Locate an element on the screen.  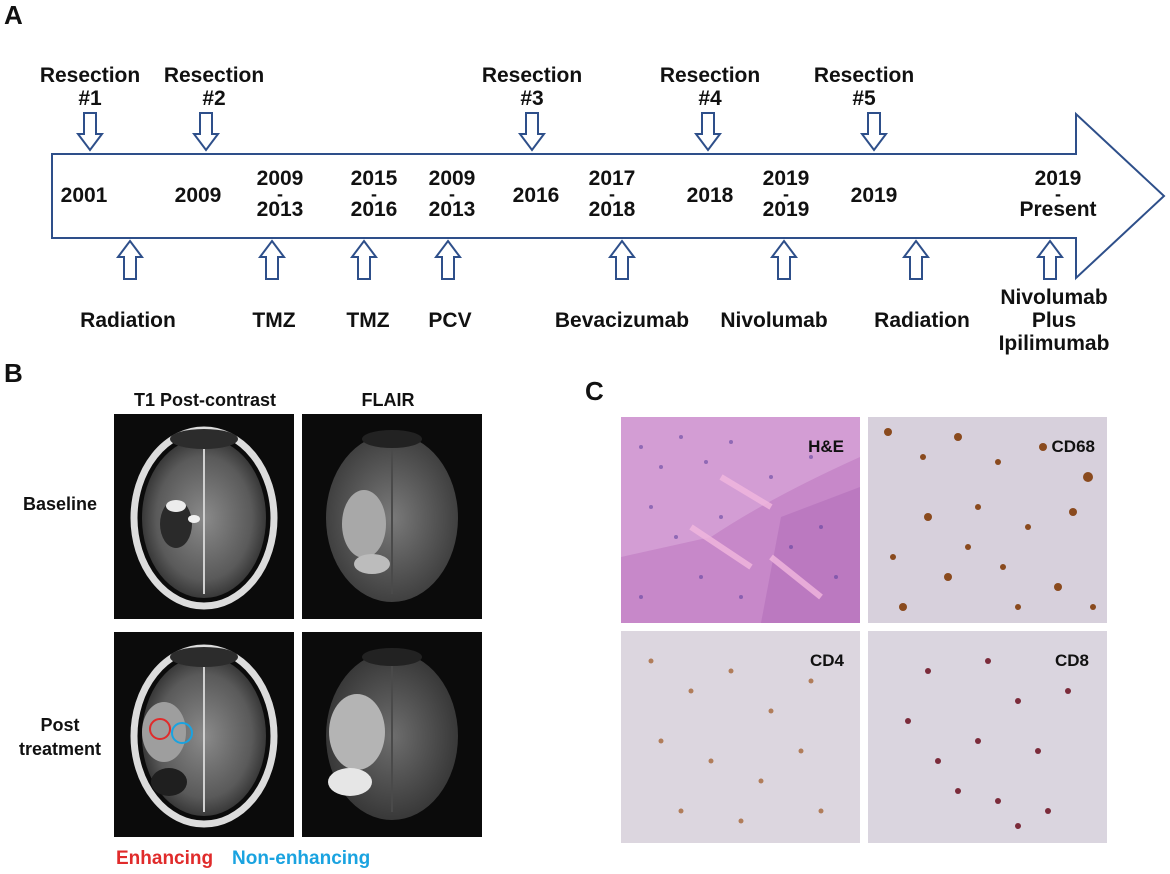
year-10: 2019 is located at coordinates (874, 195).